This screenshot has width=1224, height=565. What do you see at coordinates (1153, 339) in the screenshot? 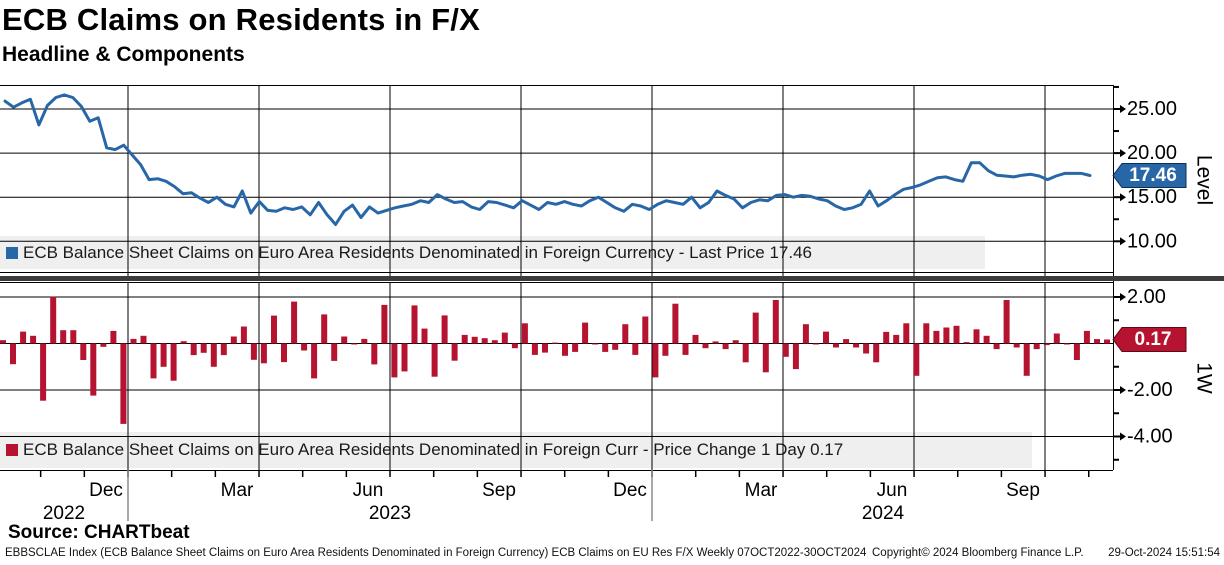
I see `svg-text: 0.17` at bounding box center [1153, 339].